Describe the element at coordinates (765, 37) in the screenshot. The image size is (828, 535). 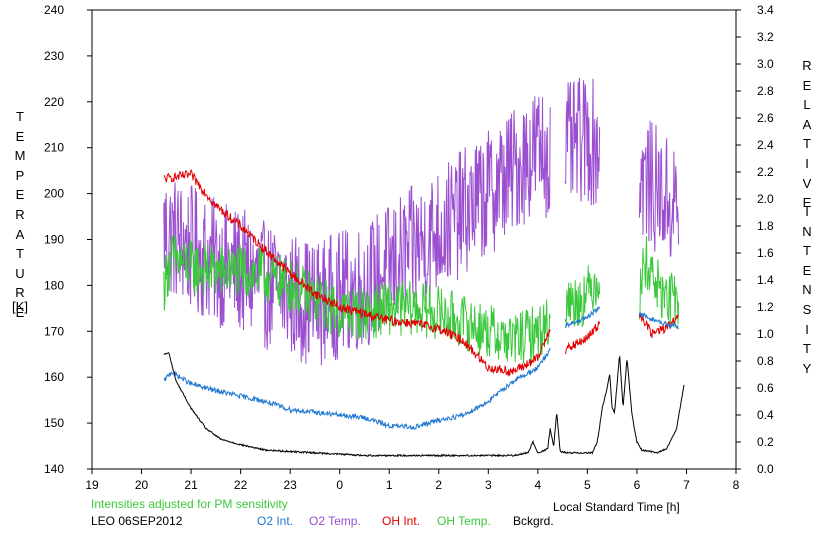
I see `right-tick-label: 3.2` at that location.